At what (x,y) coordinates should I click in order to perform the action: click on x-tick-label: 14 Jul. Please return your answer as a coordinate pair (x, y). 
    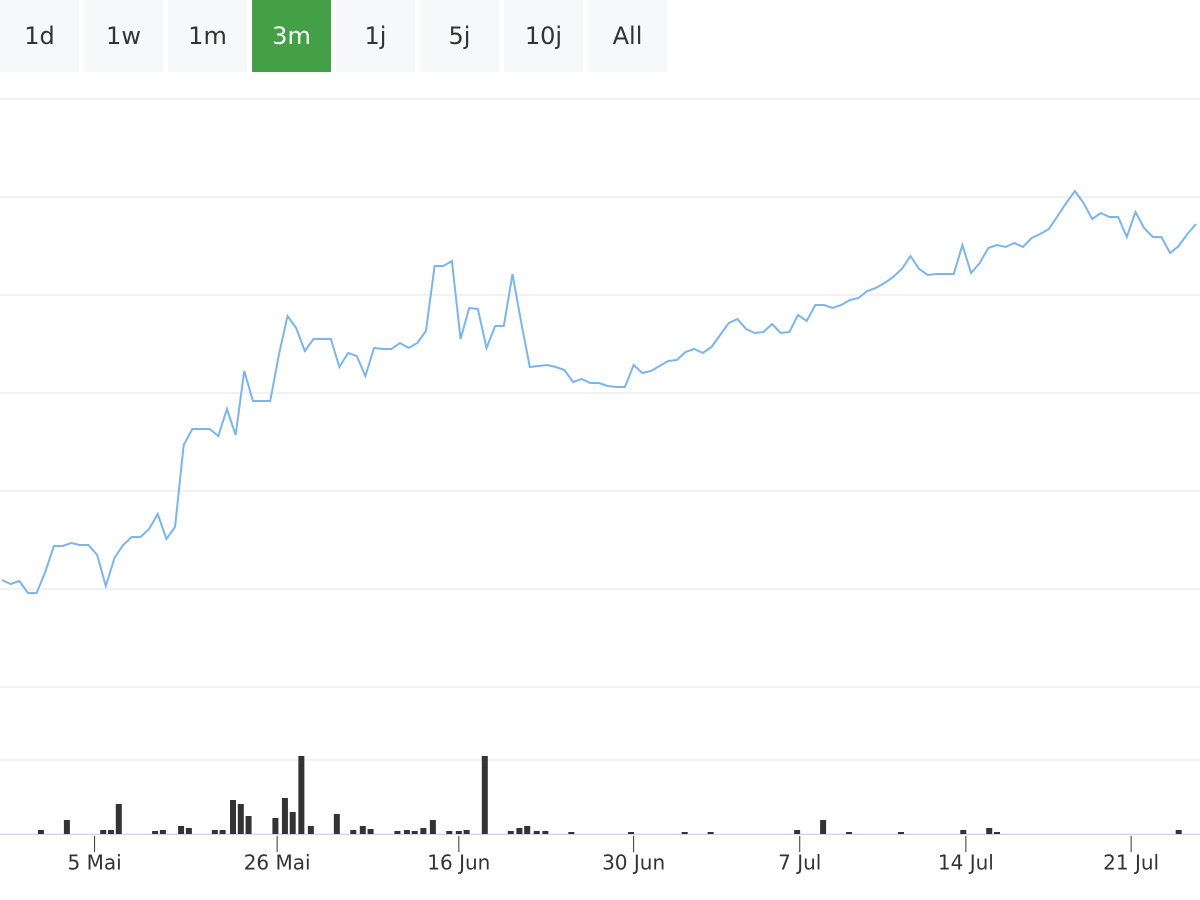
    Looking at the image, I should click on (966, 863).